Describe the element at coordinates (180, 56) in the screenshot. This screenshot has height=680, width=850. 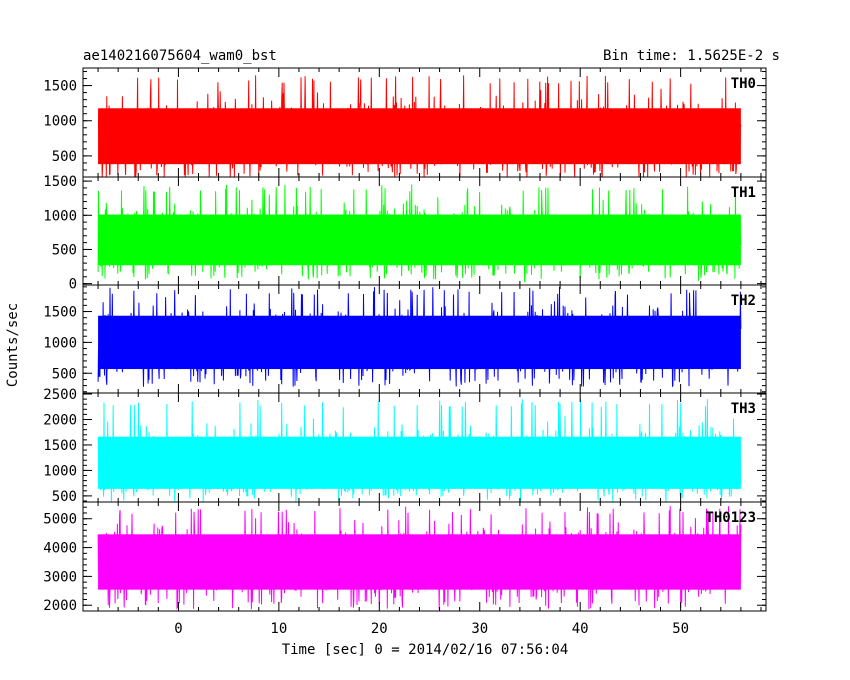
I see `chart-title: ae140216075604_wam0_bst` at that location.